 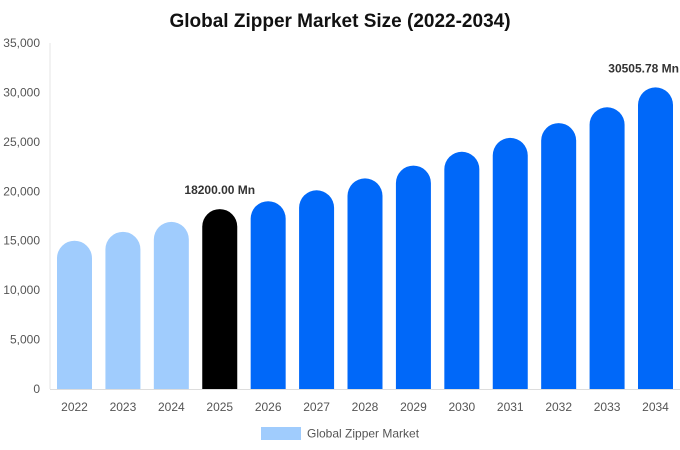 I want to click on bar-2023, so click(x=123, y=310).